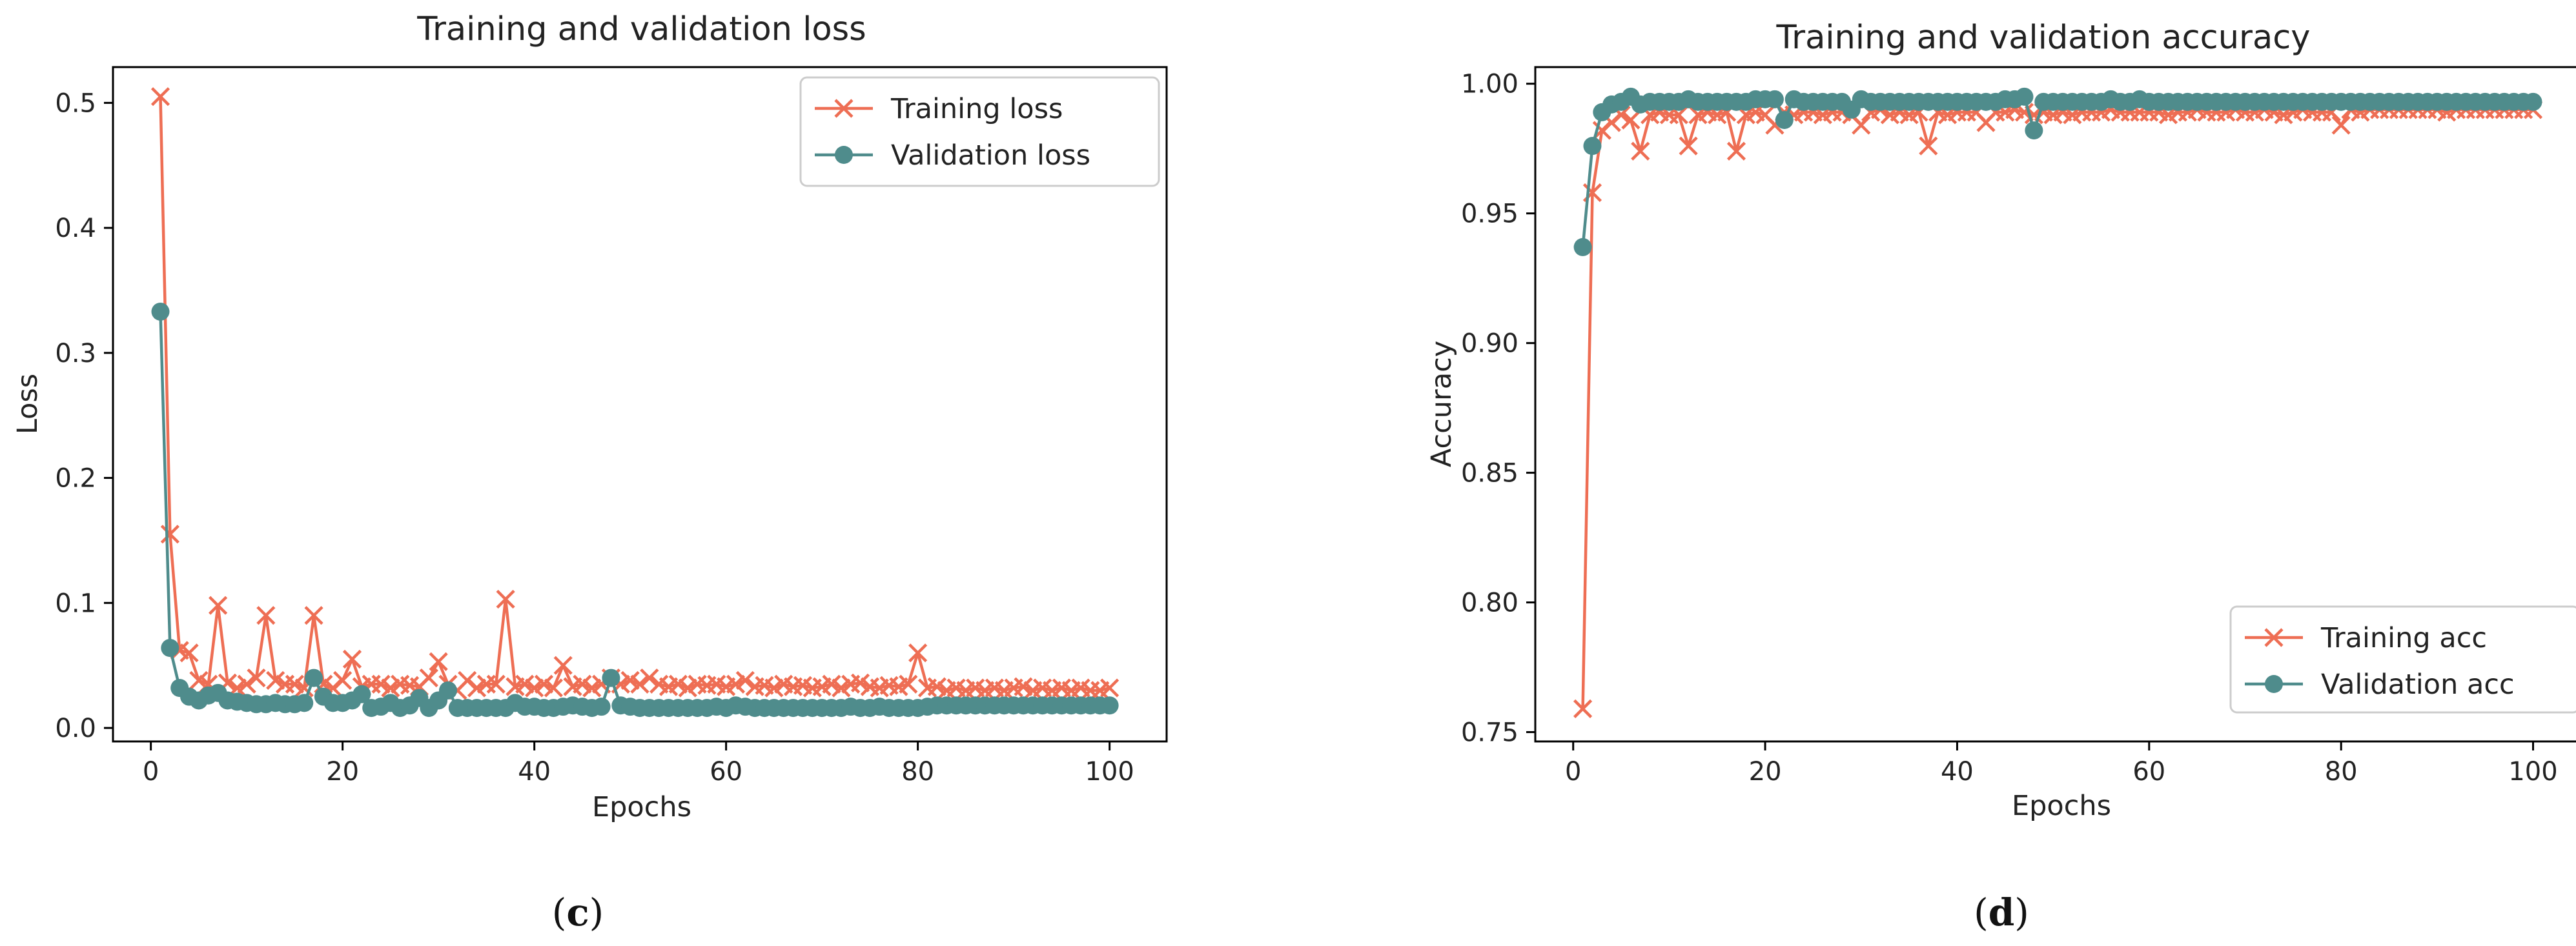 The image size is (2576, 946). What do you see at coordinates (75, 103) in the screenshot?
I see `loss-y-tick-label: 0.5` at bounding box center [75, 103].